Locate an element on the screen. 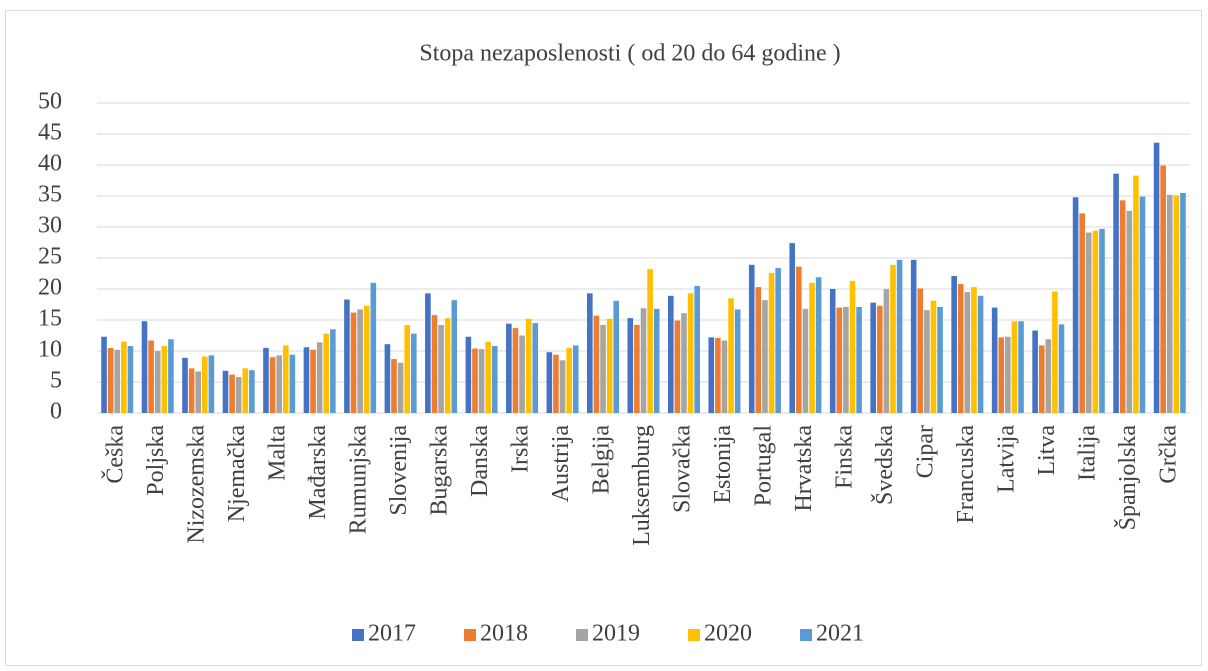 Image resolution: width=1208 pixels, height=671 pixels. y-tick-label: 50 is located at coordinates (50, 102).